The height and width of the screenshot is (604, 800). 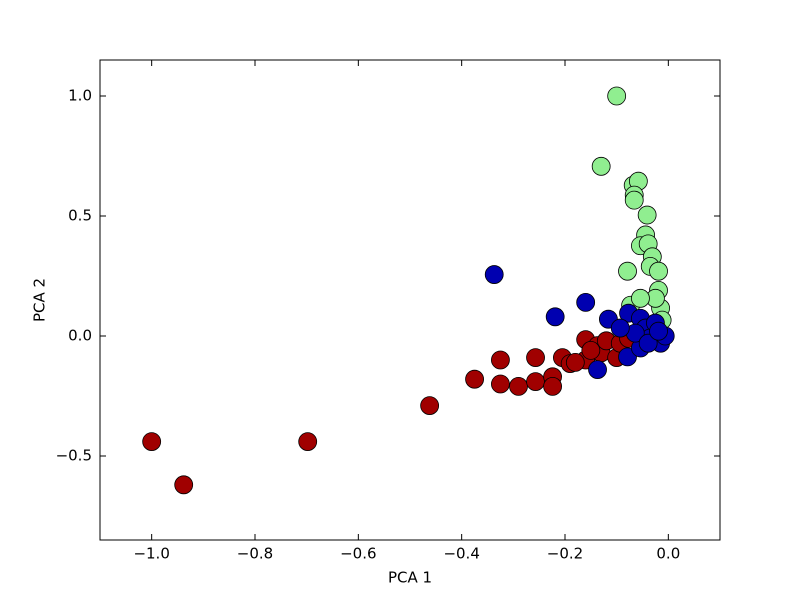 I want to click on x-tick-label: −0.6, so click(x=358, y=554).